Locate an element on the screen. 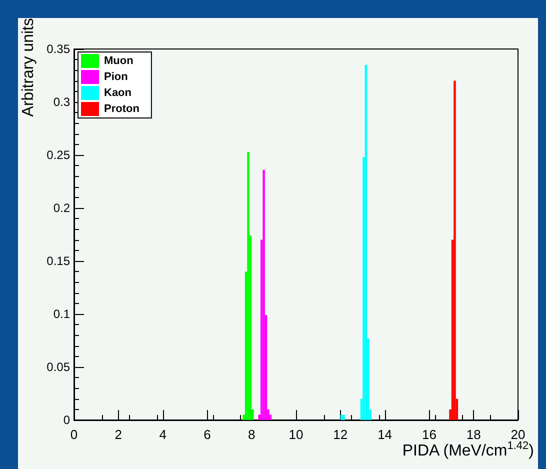 Image resolution: width=546 pixels, height=469 pixels. legend-label: Kaon is located at coordinates (118, 93).